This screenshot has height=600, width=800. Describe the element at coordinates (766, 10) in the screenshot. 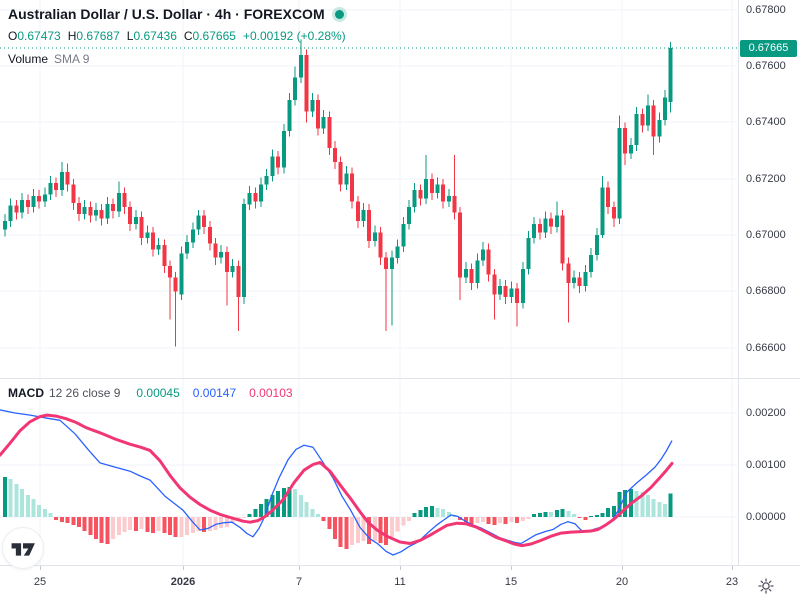

I see `axis-price-label: 0.67800` at that location.